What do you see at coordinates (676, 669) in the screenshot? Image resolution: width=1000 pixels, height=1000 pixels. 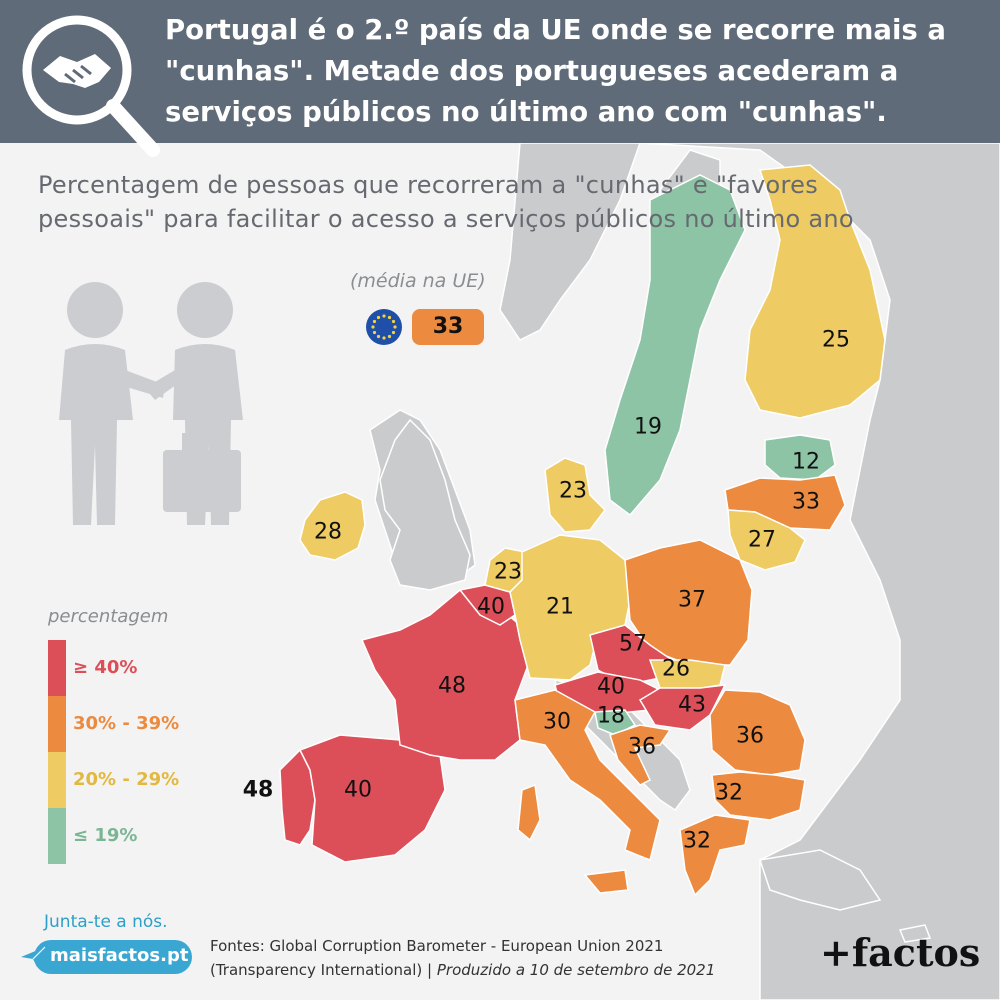 I see `value-slovakia: 26` at bounding box center [676, 669].